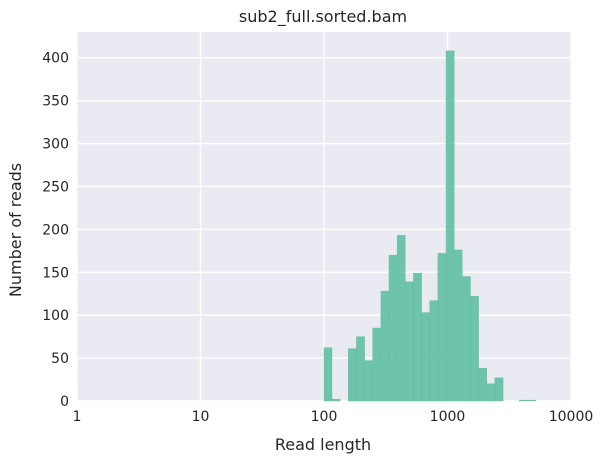 The width and height of the screenshot is (605, 463). I want to click on y-tick-label: 150, so click(55, 273).